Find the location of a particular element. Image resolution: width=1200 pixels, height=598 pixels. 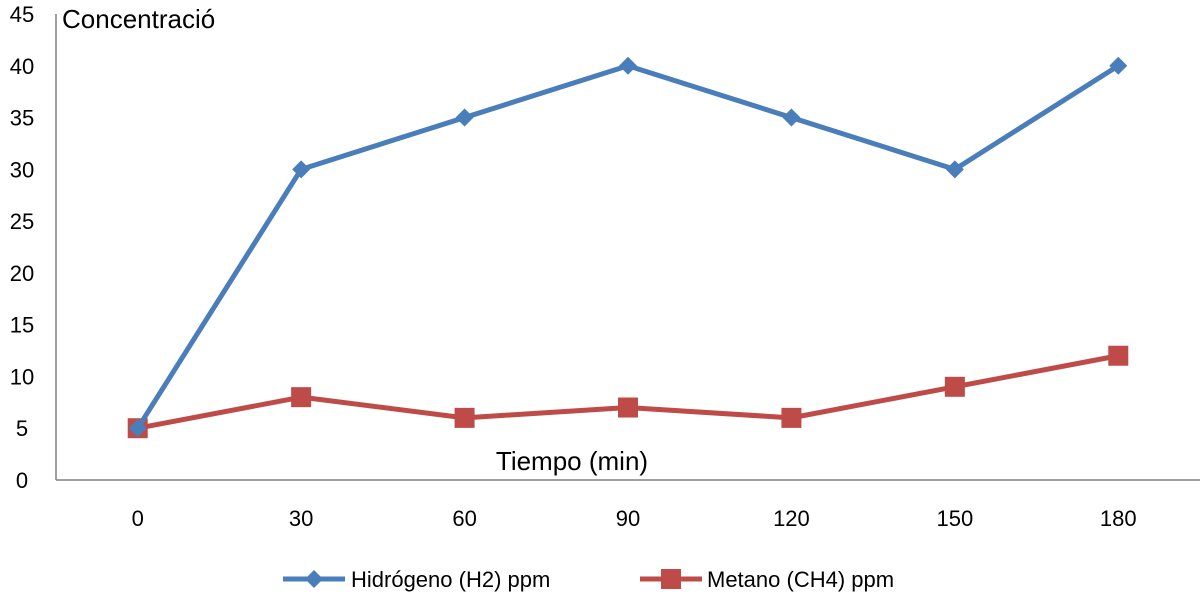

x-tick-label: 180 is located at coordinates (1118, 518).